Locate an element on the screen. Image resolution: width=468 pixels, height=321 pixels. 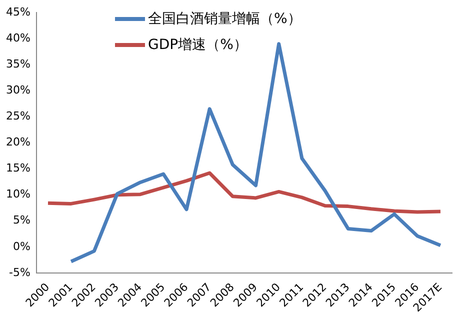
legend-label: GDP增速（%） is located at coordinates (198, 45).